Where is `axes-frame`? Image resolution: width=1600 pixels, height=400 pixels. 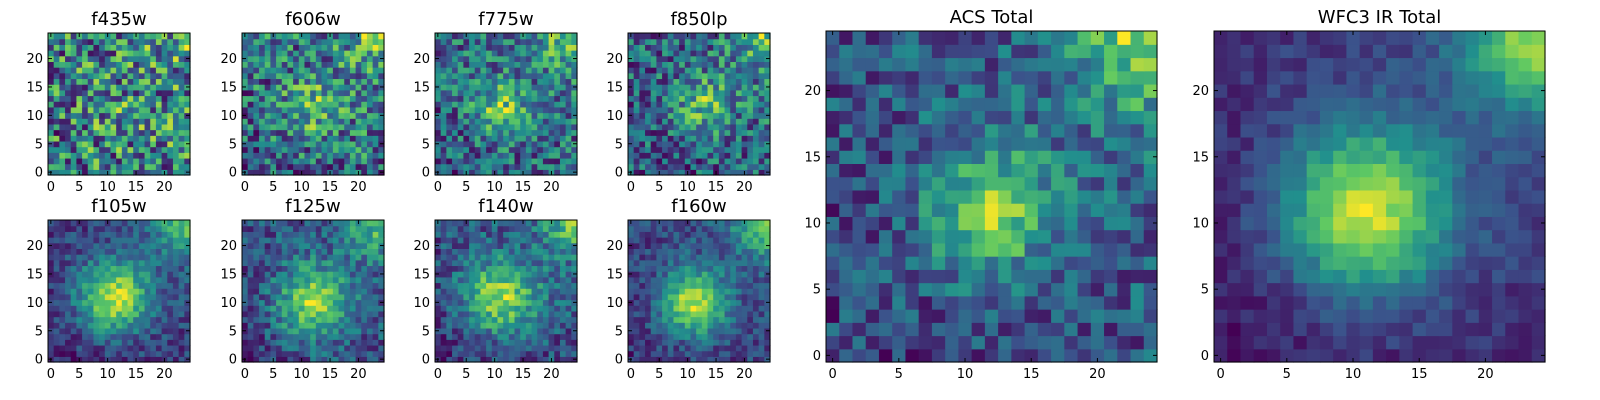 axes-frame is located at coordinates (506, 291).